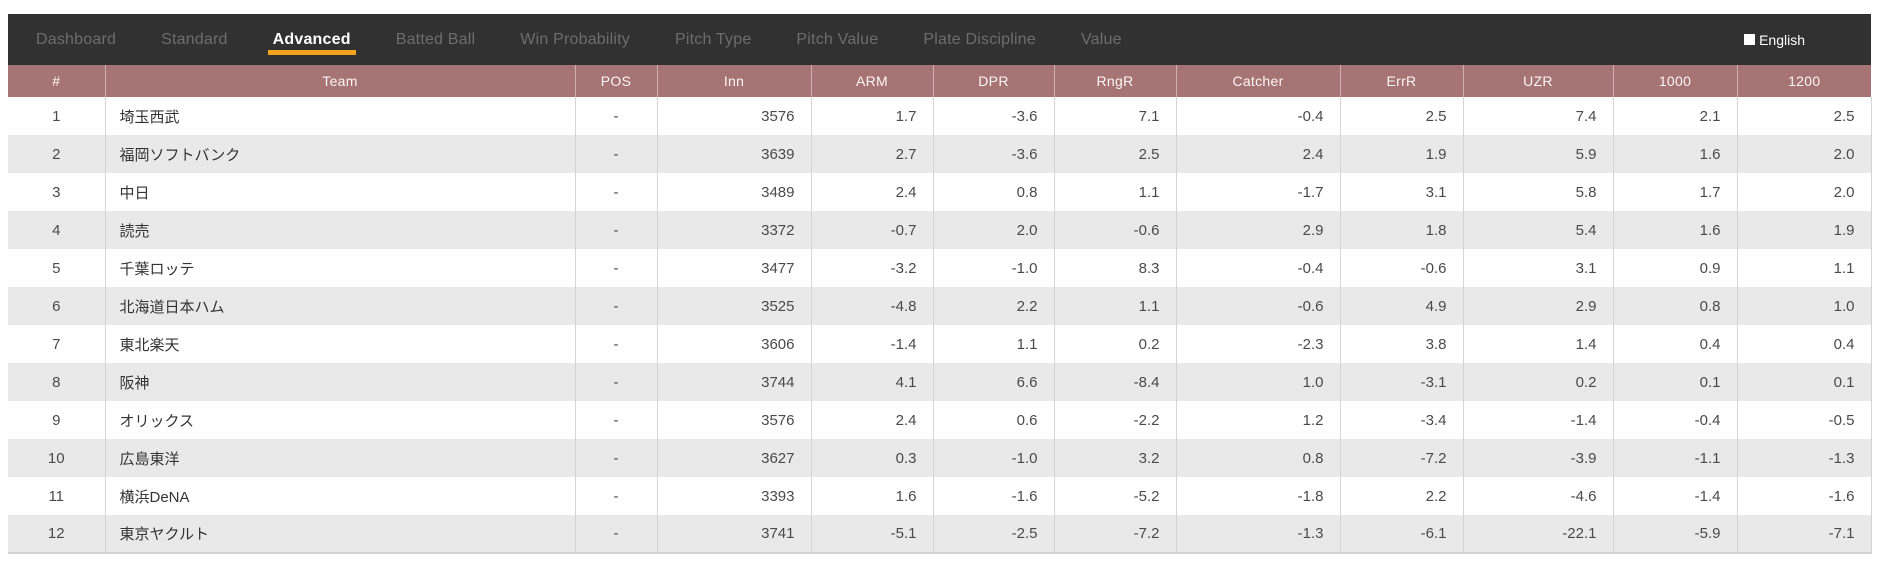 This screenshot has height=580, width=1878. What do you see at coordinates (1538, 268) in the screenshot?
I see `cell-uzr: 3.1` at bounding box center [1538, 268].